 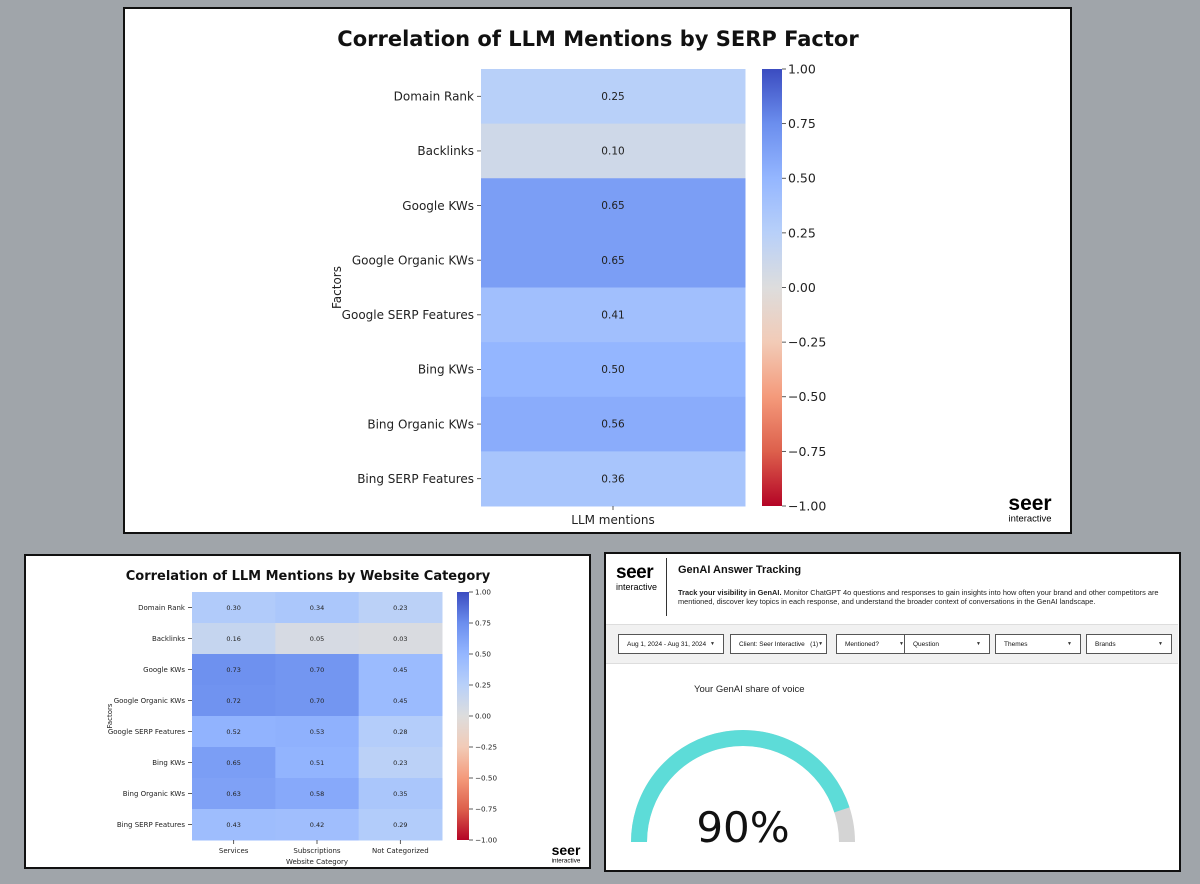 I want to click on cell-value-label: 0.43, so click(x=233, y=825).